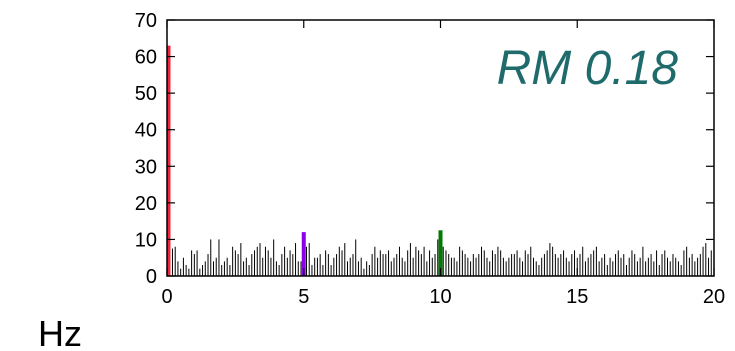 Image resolution: width=735 pixels, height=351 pixels. I want to click on y-tick-label: 50, so click(146, 94).